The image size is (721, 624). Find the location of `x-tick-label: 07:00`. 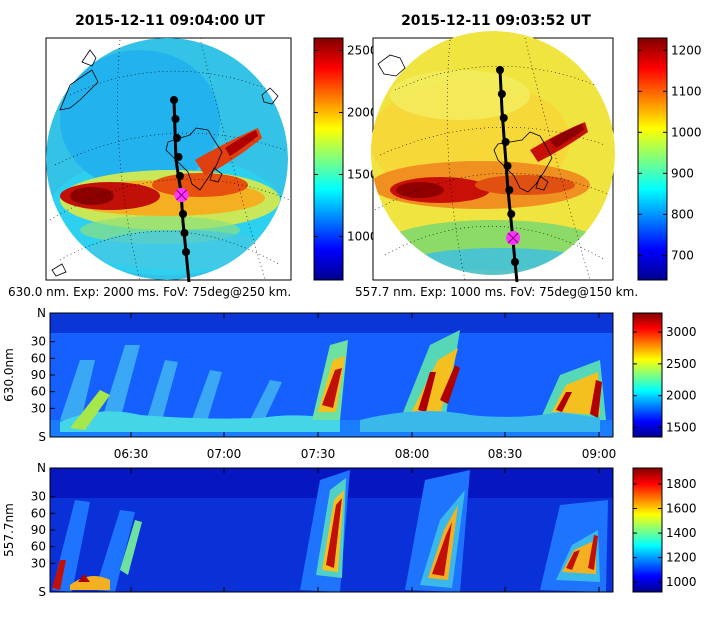

x-tick-label: 07:00 is located at coordinates (224, 454).